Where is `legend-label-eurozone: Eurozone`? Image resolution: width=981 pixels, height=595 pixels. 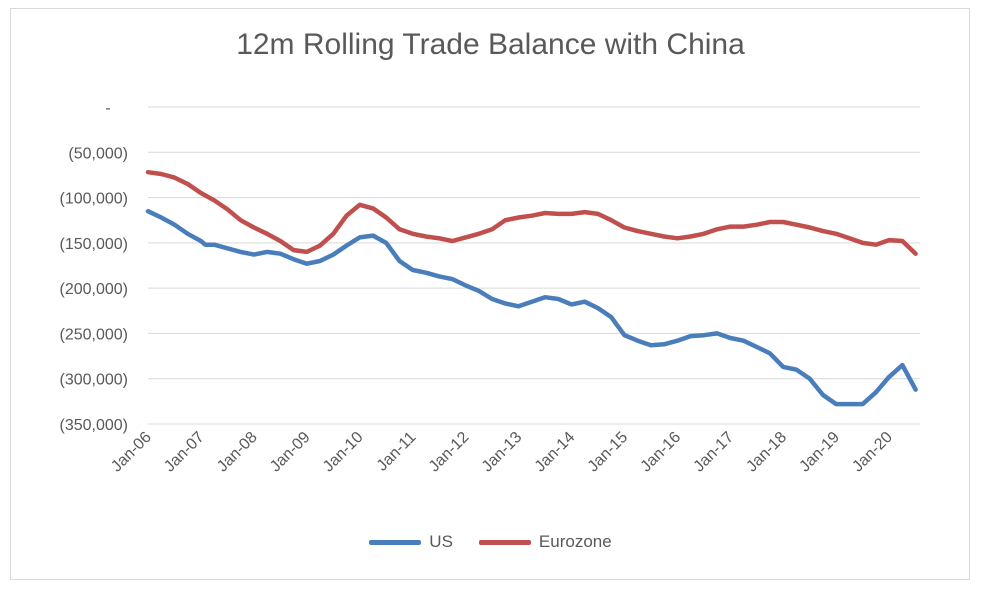 legend-label-eurozone: Eurozone is located at coordinates (575, 541).